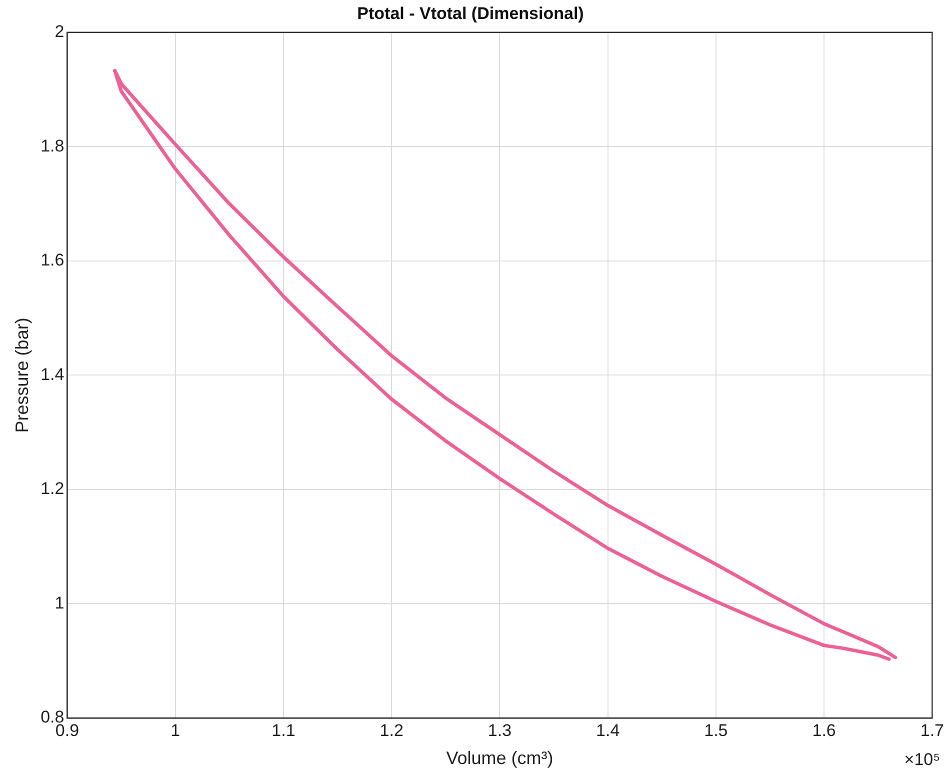  Describe the element at coordinates (470, 13) in the screenshot. I see `chart-title: Ptotal - Vtotal (Dimensional)` at that location.